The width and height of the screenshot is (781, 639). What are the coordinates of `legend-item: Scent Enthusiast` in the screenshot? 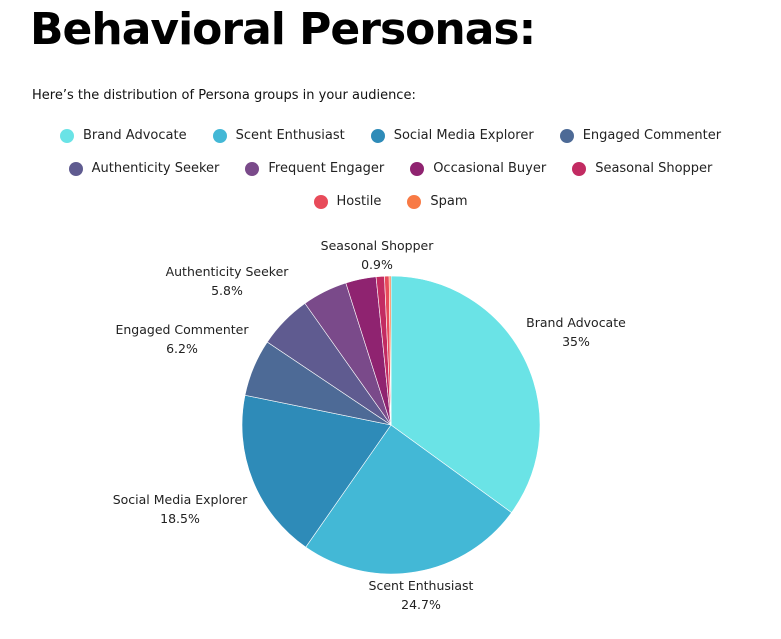 It's located at (278, 135).